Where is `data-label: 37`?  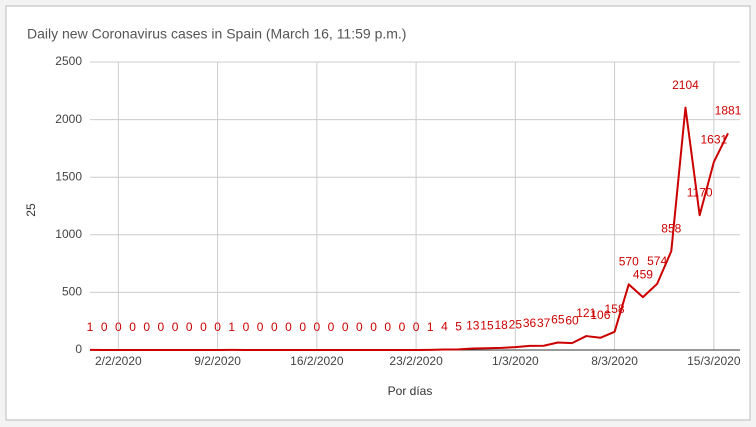
data-label: 37 is located at coordinates (544, 323).